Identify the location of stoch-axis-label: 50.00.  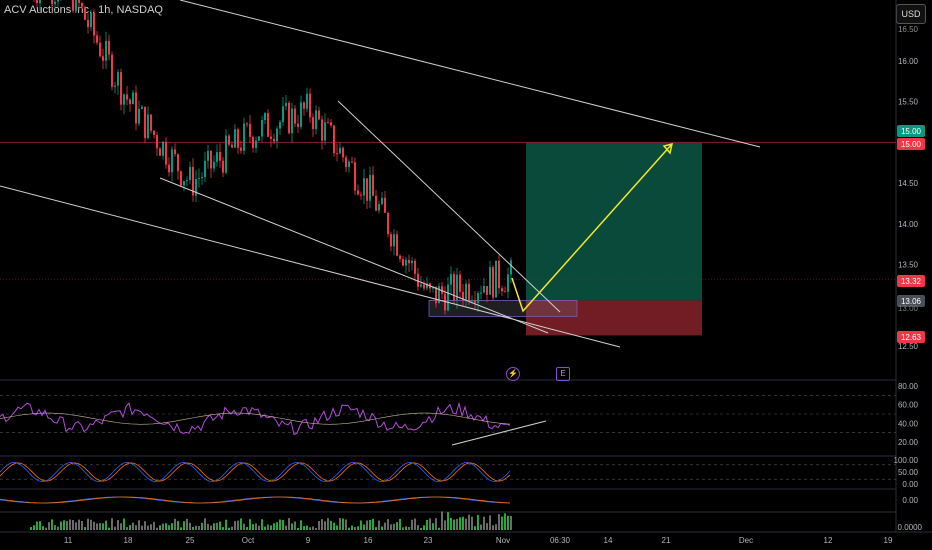
(908, 472).